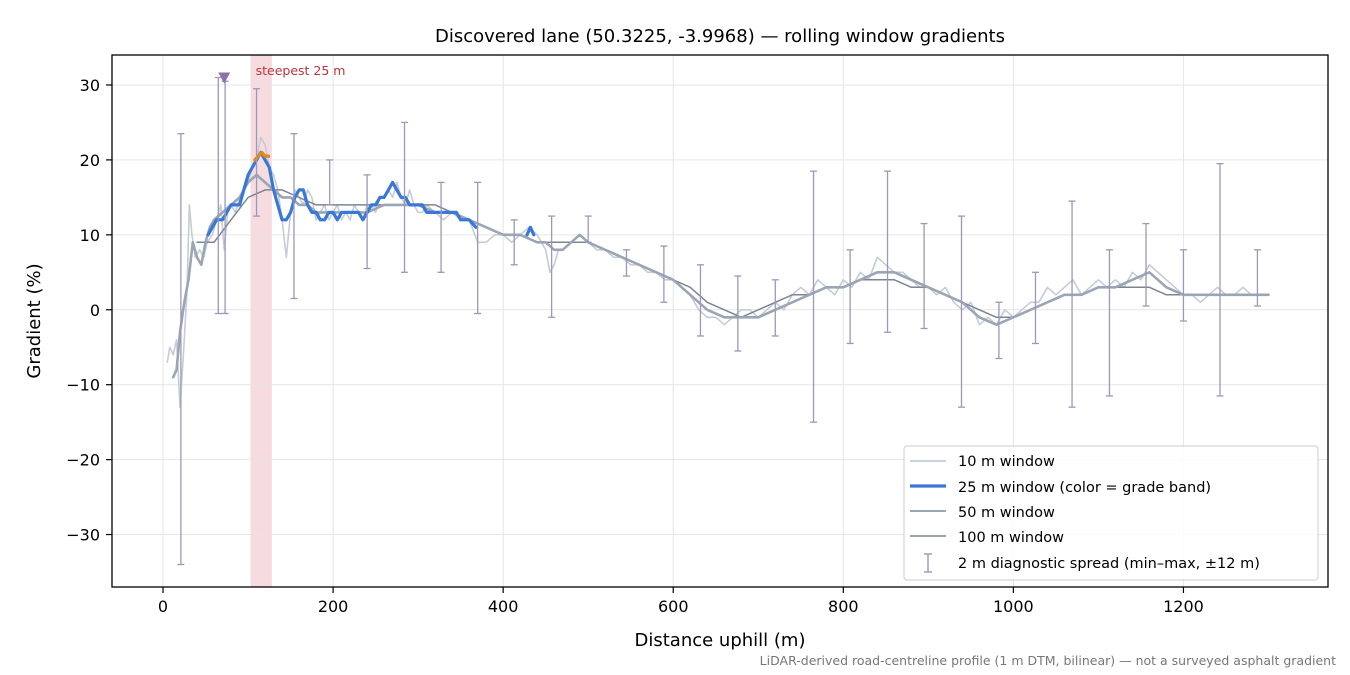 The height and width of the screenshot is (675, 1350). Describe the element at coordinates (673, 606) in the screenshot. I see `x-tick-label: 600` at that location.